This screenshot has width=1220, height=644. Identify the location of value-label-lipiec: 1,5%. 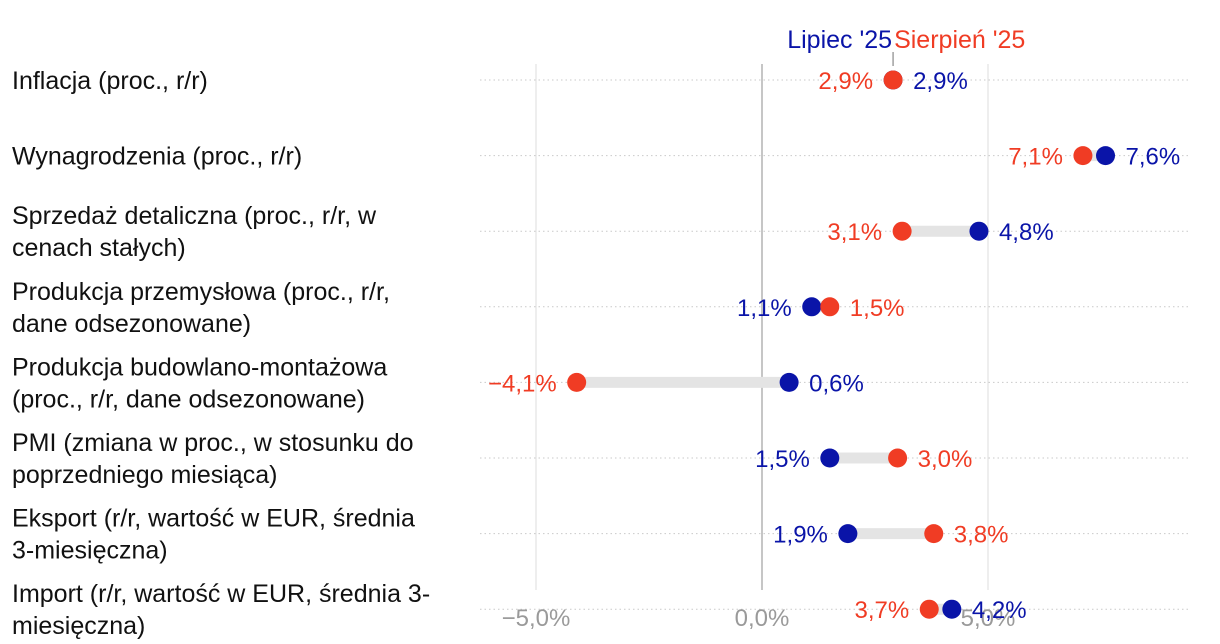
(782, 459).